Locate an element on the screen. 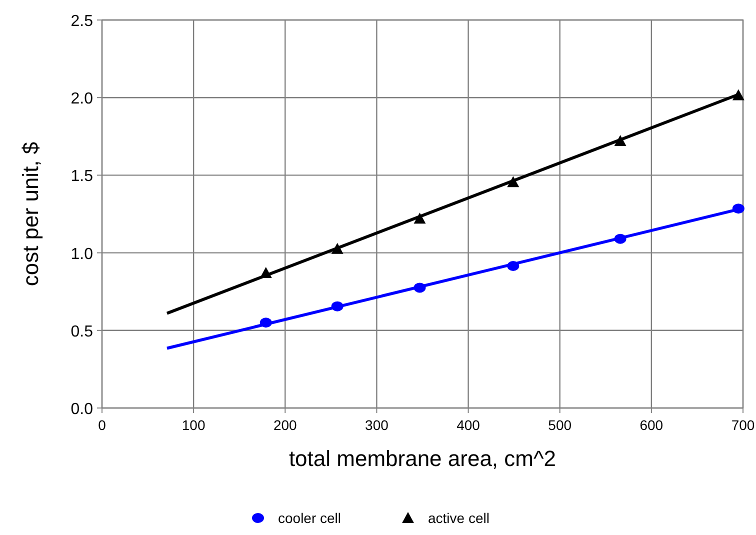  x-tick-label: 100 is located at coordinates (194, 425).